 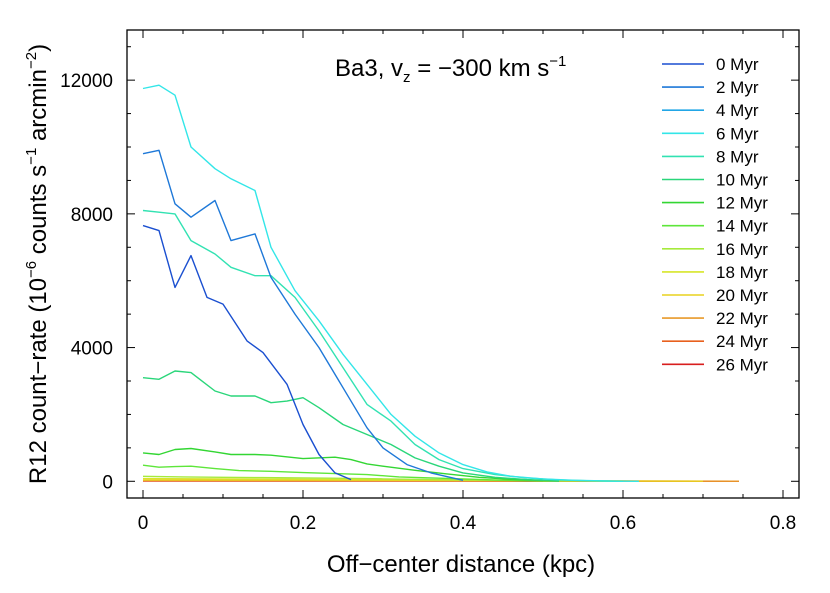 I want to click on x-axis-title: Off−center distance (kpc), so click(x=461, y=564).